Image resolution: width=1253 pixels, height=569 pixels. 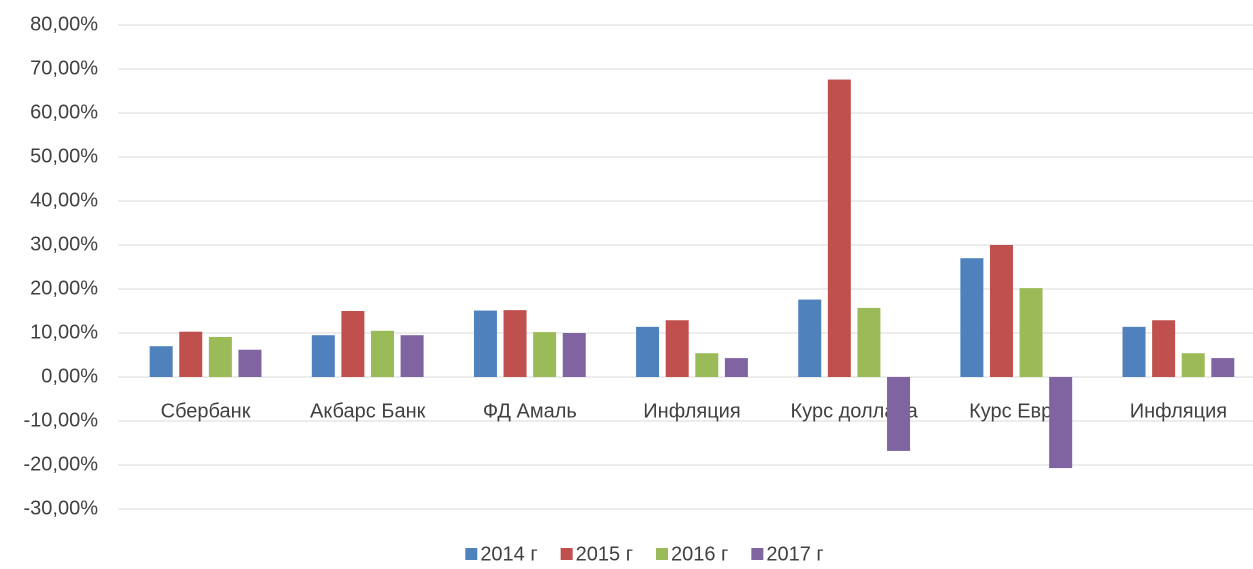 I want to click on x-tick-label: Курс Евро, so click(x=1016, y=411).